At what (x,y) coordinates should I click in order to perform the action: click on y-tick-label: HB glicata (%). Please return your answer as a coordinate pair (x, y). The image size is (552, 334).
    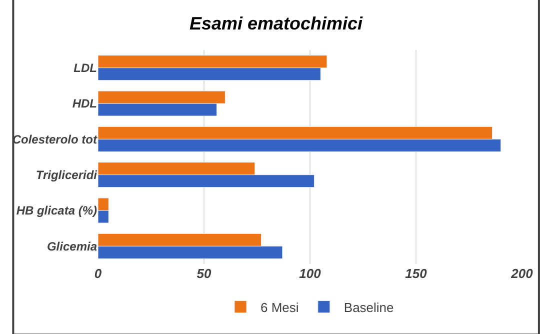
    Looking at the image, I should click on (56, 211).